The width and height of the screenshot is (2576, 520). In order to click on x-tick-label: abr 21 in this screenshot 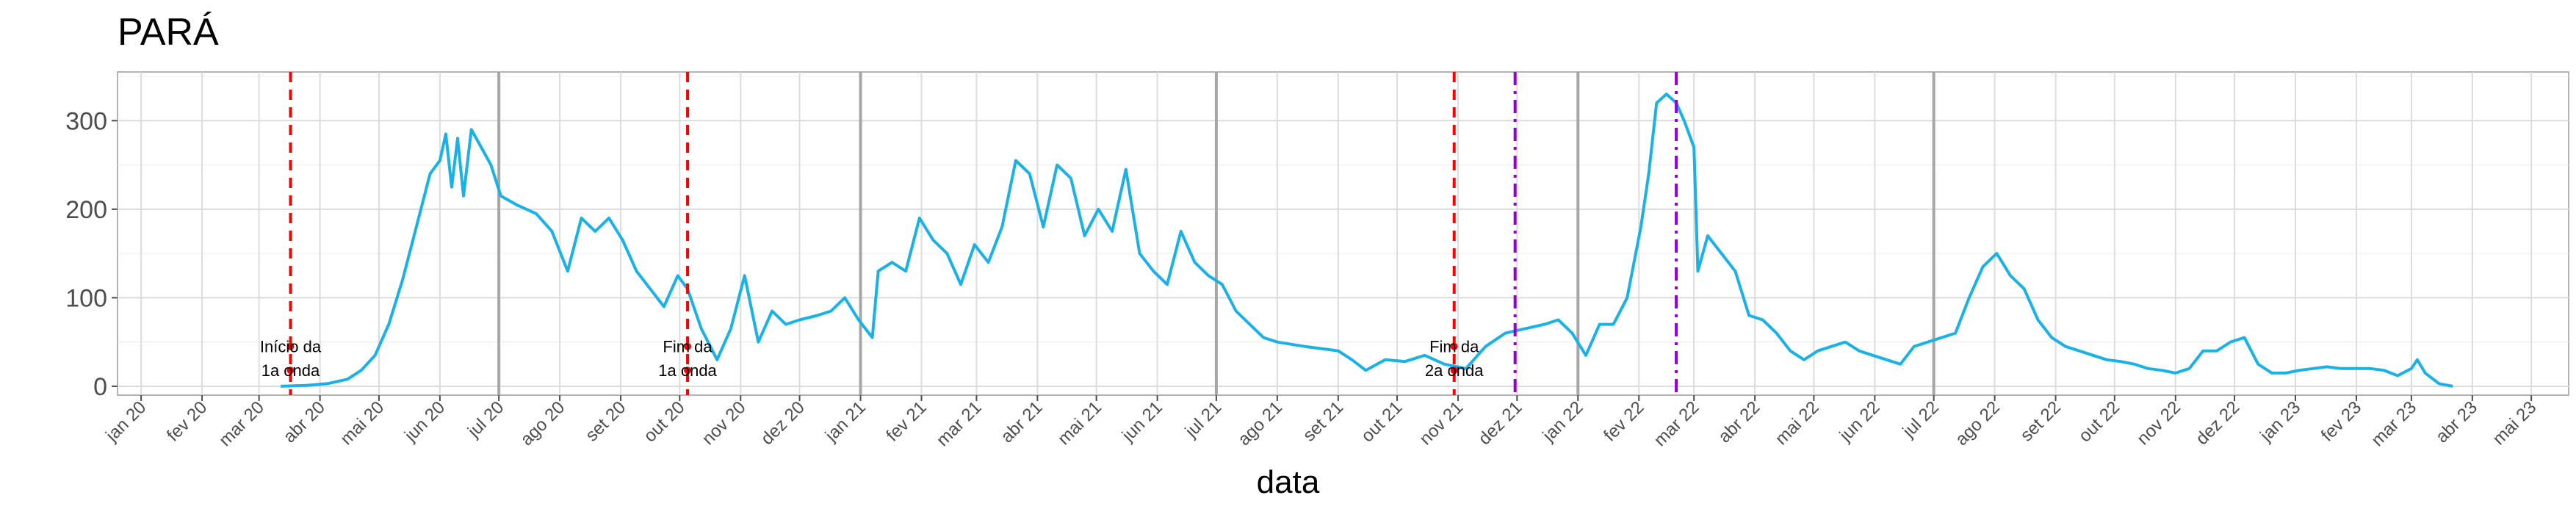, I will do `click(1021, 422)`.